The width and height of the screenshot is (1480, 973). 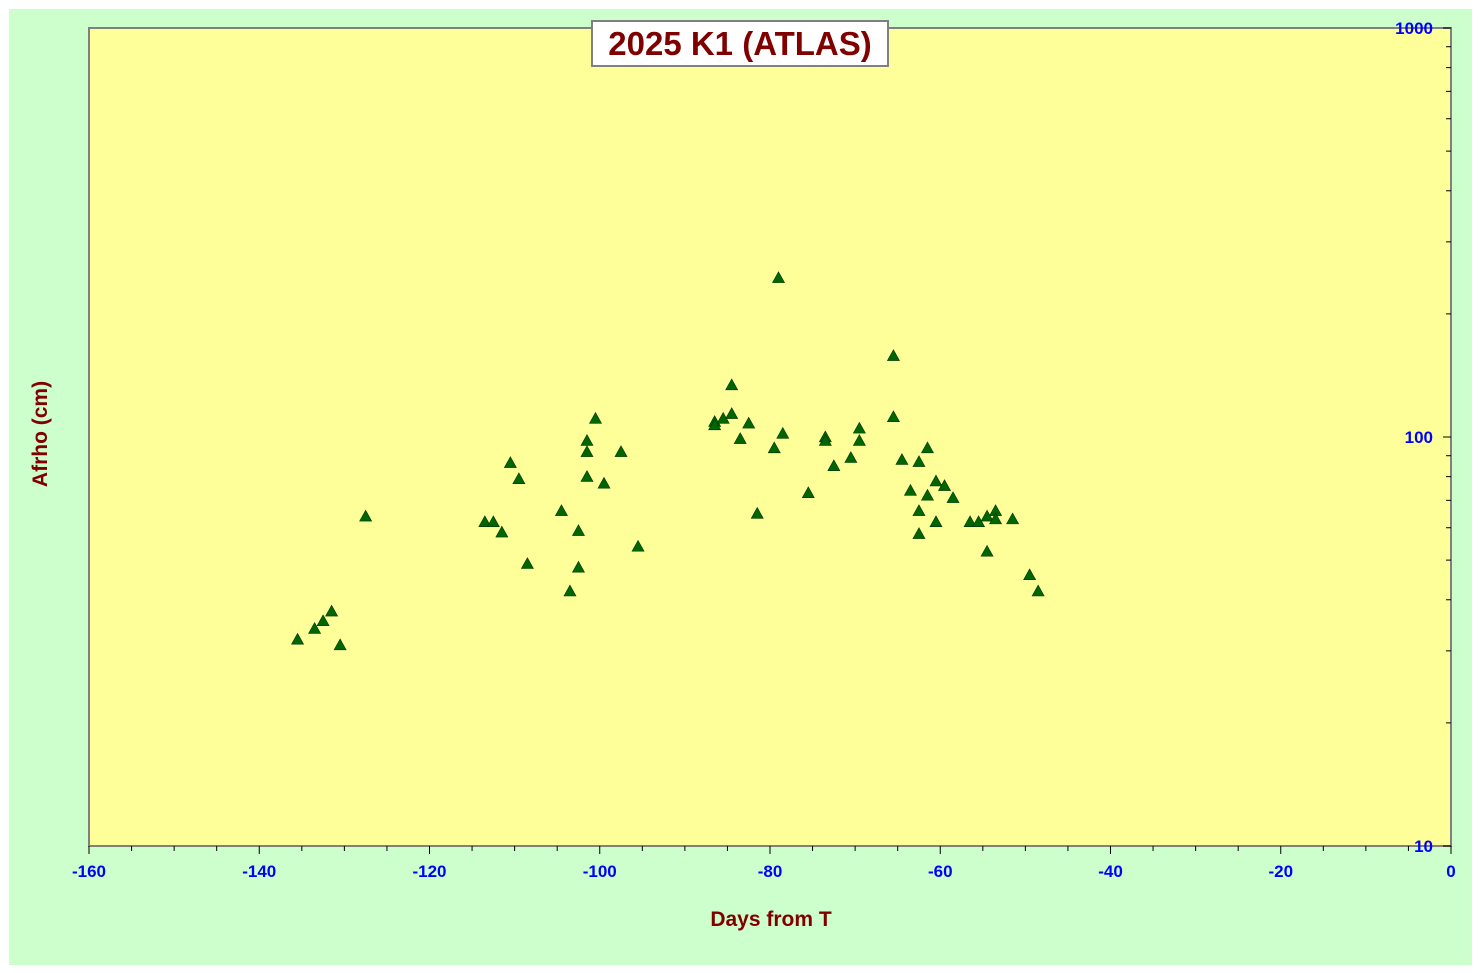 I want to click on x-tick-label: -60, so click(x=940, y=871).